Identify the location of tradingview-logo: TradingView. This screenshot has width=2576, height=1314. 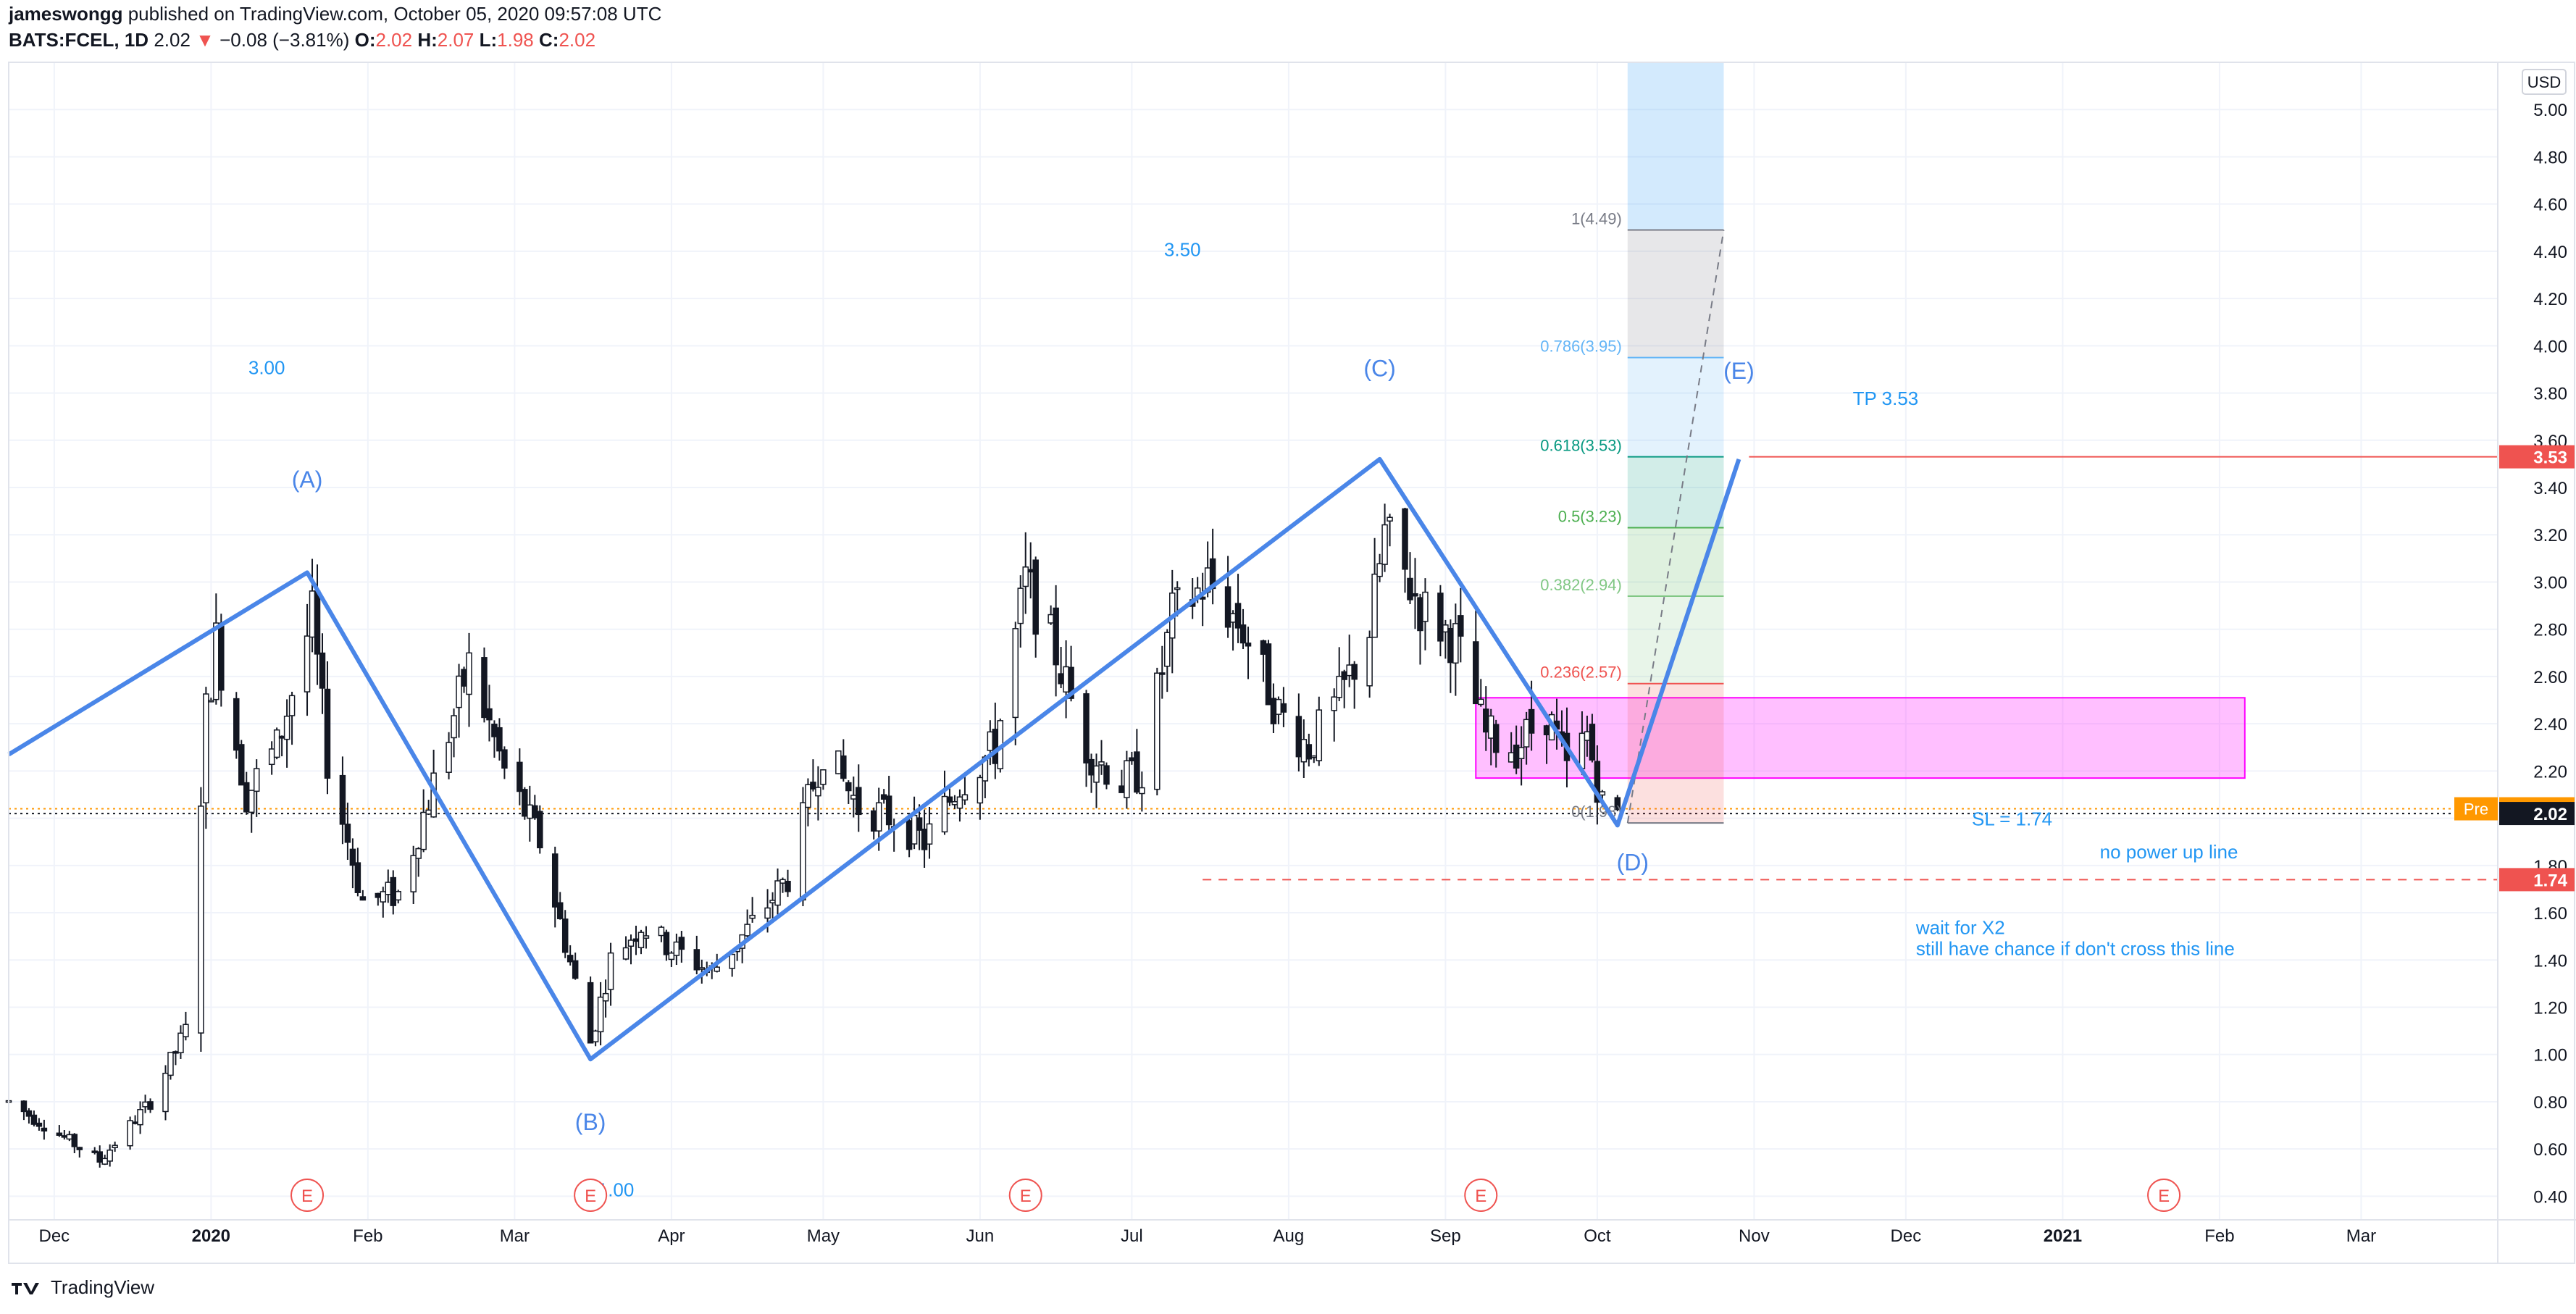
(82, 1288).